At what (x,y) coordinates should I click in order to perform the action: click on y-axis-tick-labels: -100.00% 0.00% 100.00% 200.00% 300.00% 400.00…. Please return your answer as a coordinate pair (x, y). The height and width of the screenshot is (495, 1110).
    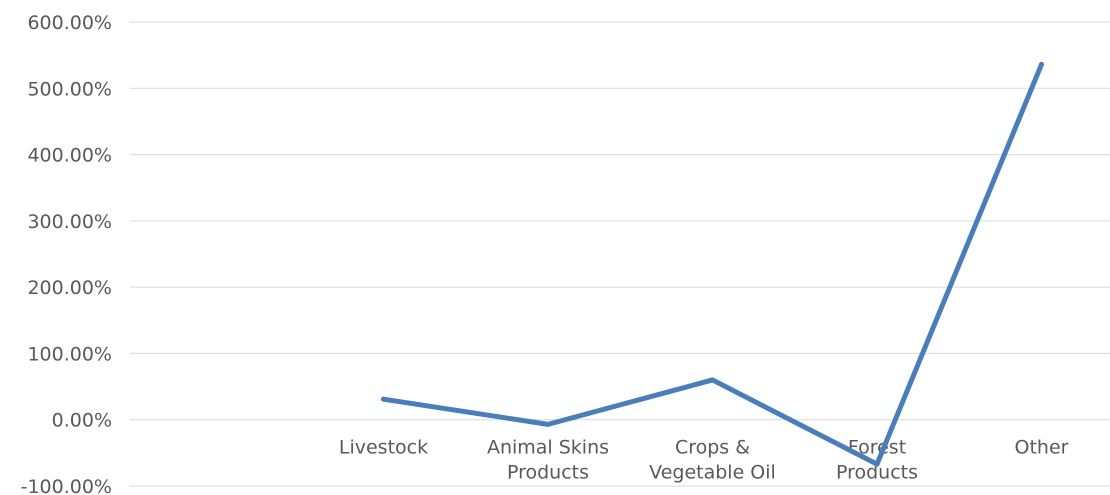
    Looking at the image, I should click on (66, 253).